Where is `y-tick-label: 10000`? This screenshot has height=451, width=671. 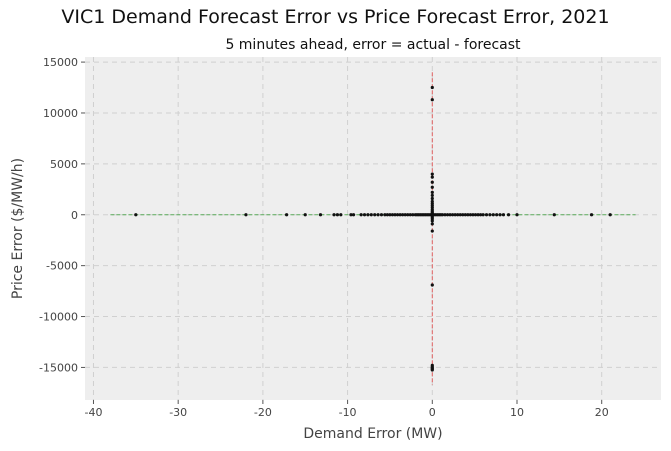
y-tick-label: 10000 is located at coordinates (60, 113).